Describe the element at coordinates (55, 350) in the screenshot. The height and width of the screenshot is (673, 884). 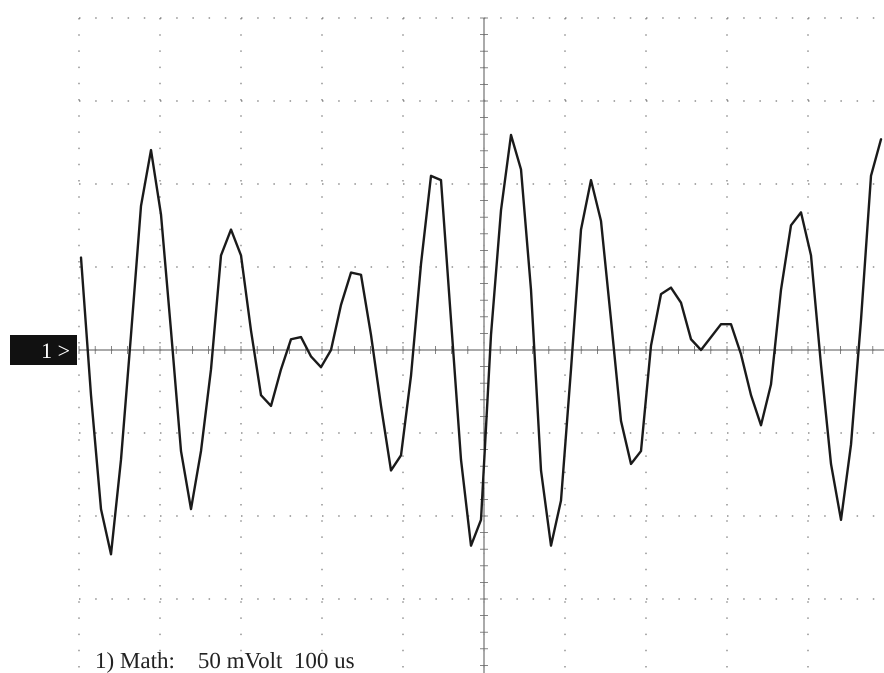
I see `text: 1 >` at that location.